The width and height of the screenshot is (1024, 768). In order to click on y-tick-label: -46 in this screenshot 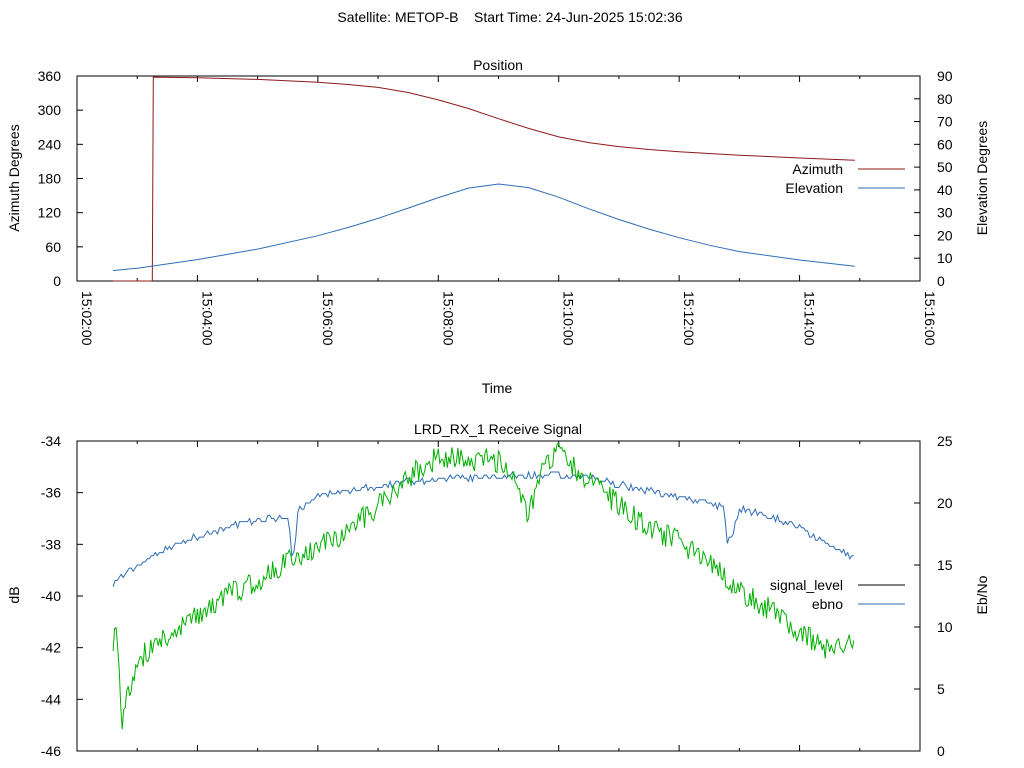, I will do `click(51, 751)`.